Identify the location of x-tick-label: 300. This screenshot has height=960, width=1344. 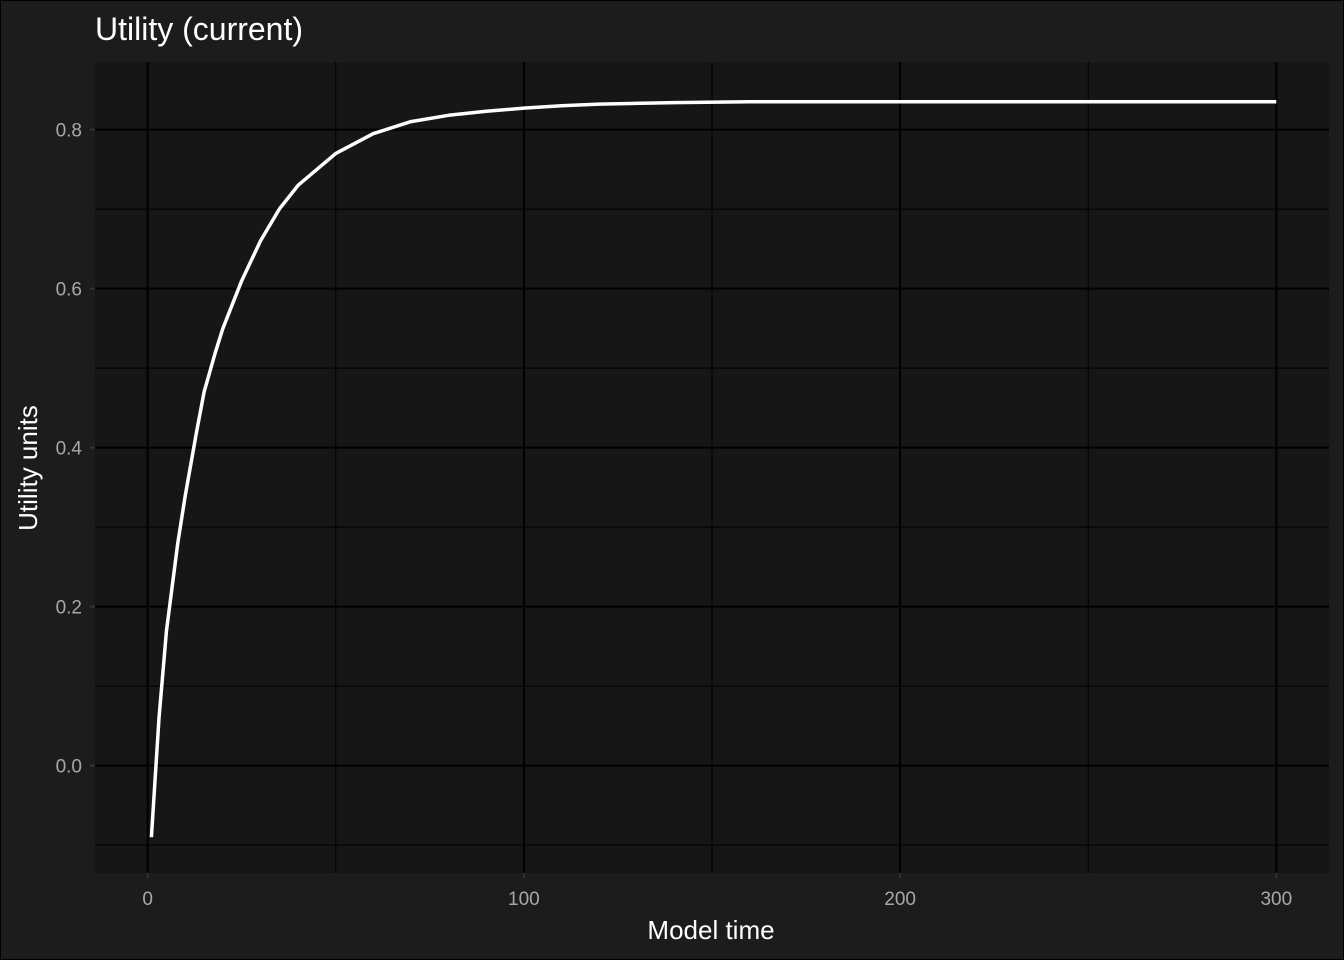
(1276, 899).